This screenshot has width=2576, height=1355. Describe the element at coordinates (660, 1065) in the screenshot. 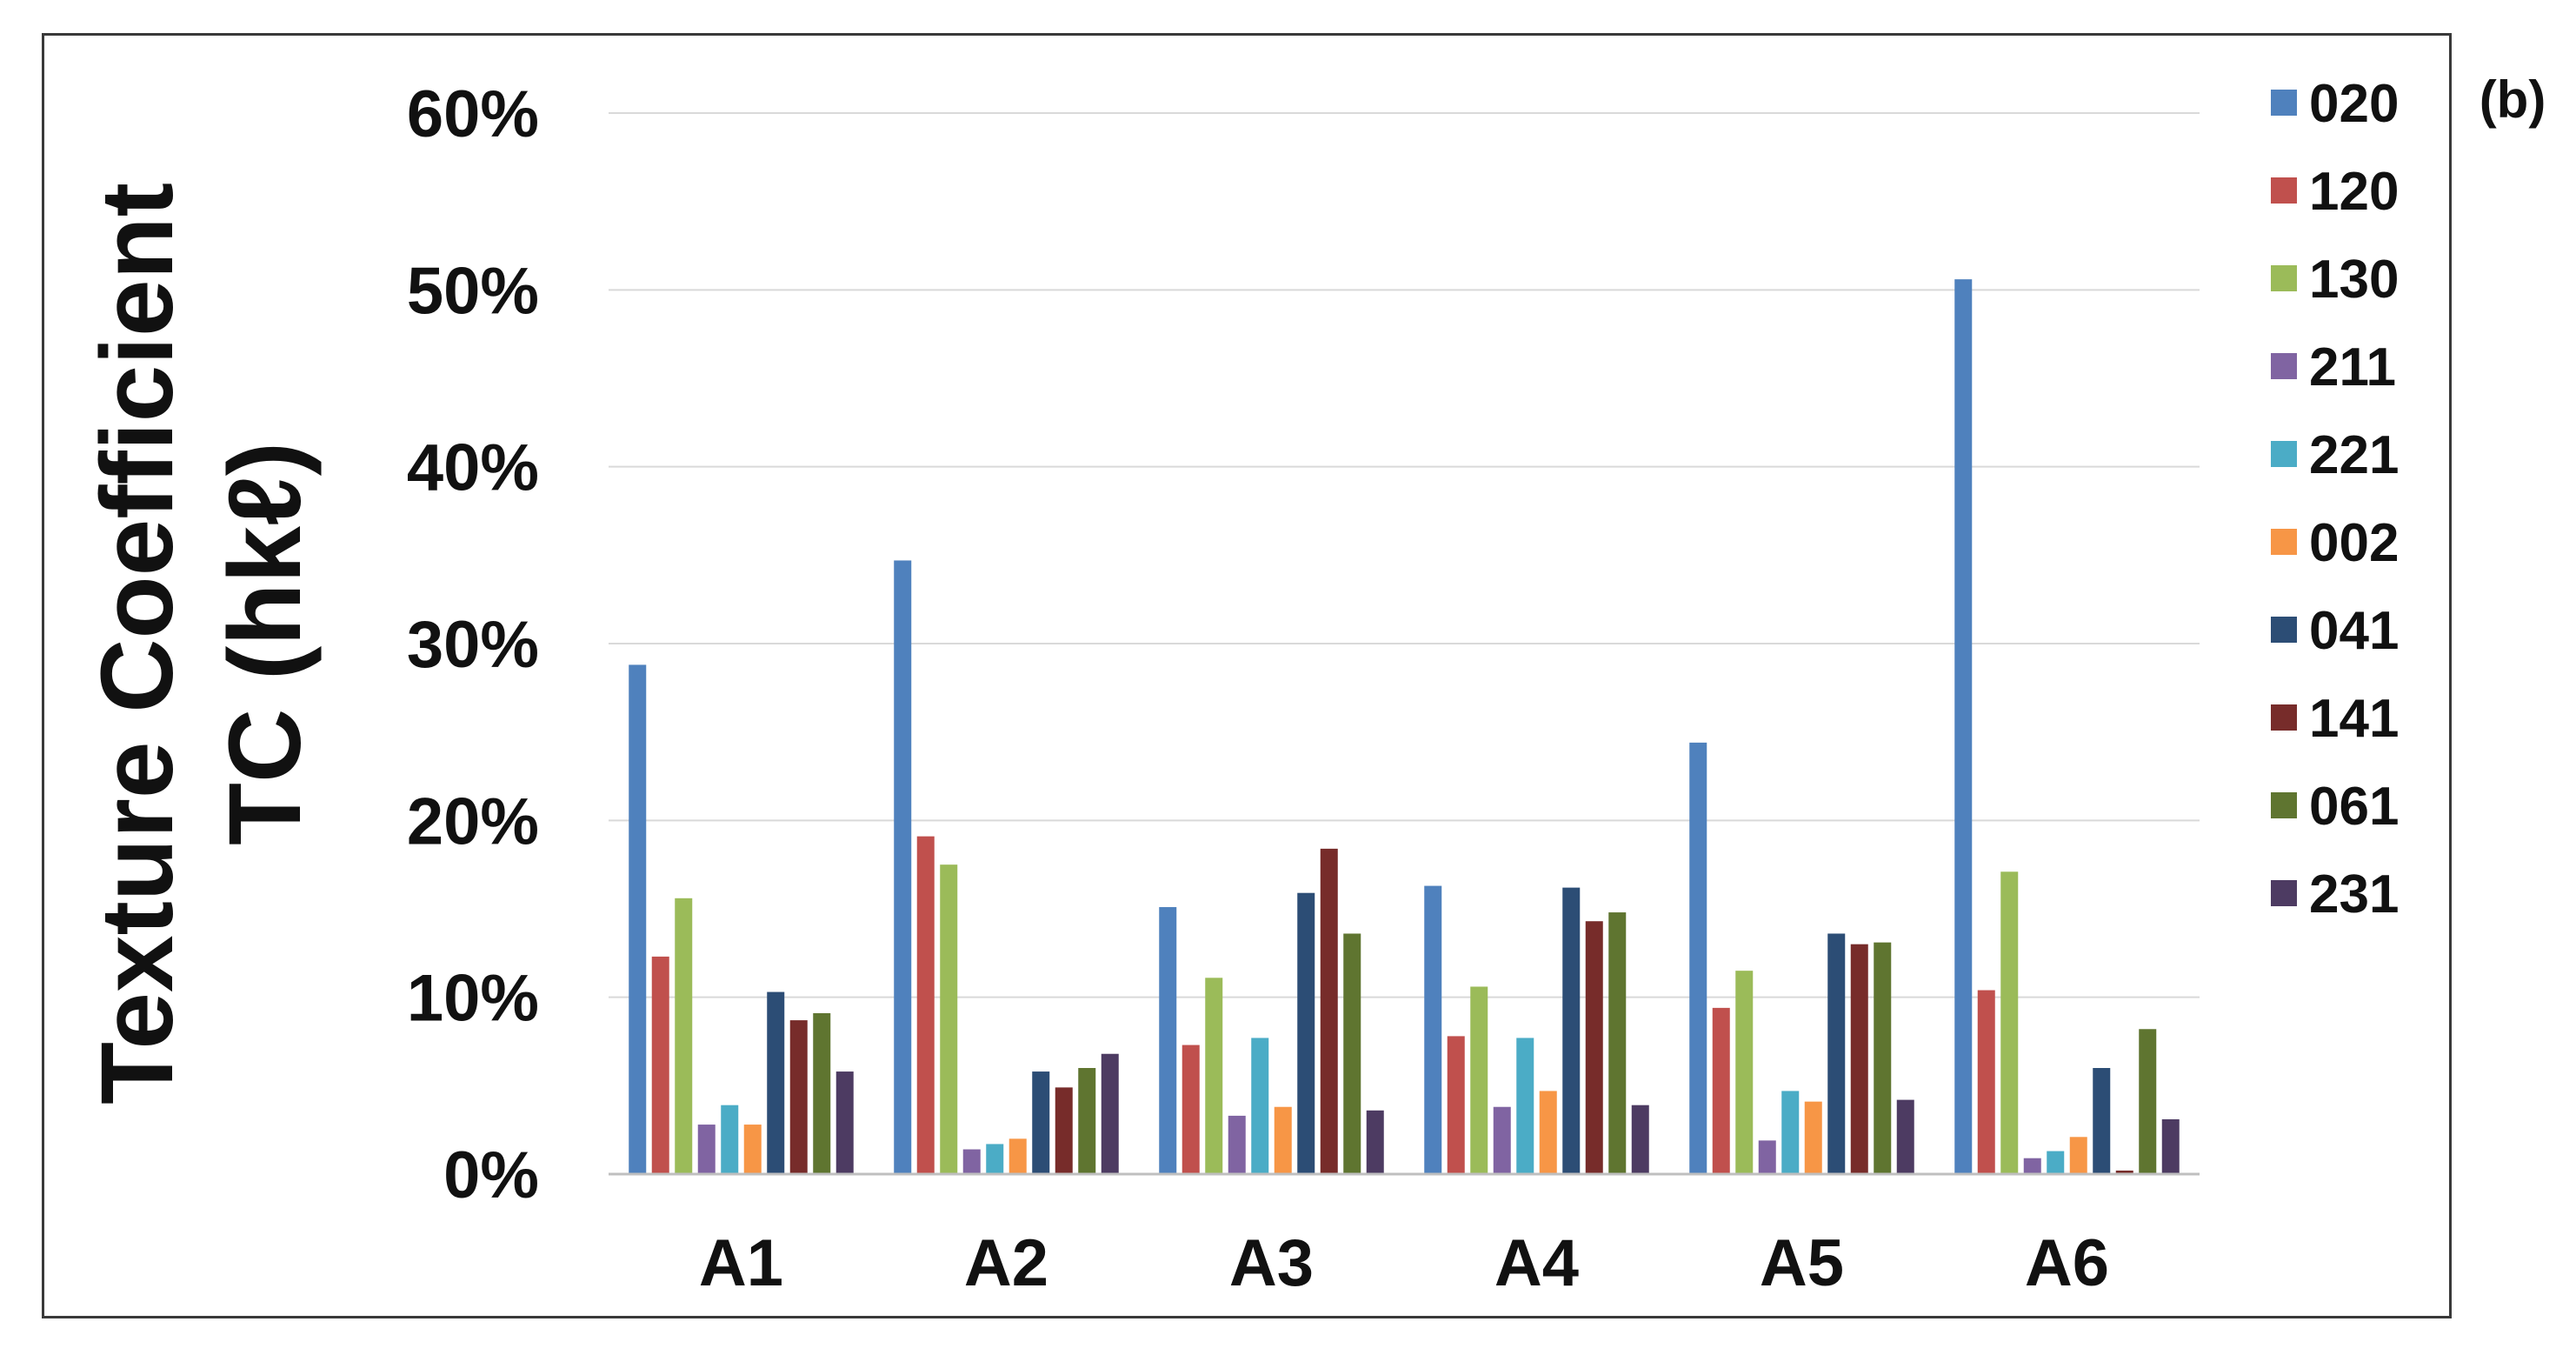

I see `bar-120-A1` at that location.